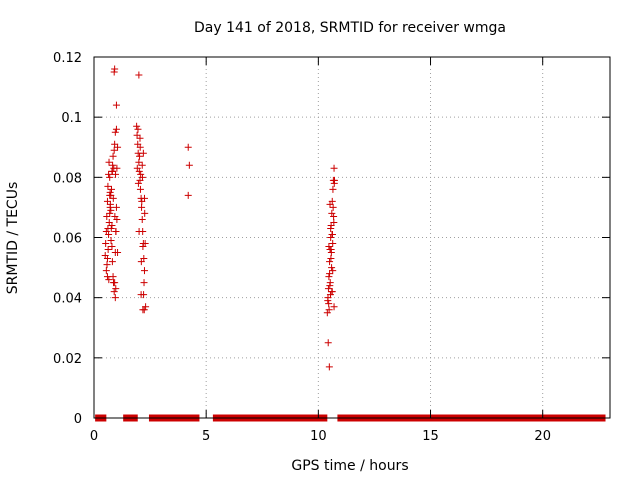 This screenshot has width=640, height=484. I want to click on y-tick-label: 0.06, so click(67, 239).